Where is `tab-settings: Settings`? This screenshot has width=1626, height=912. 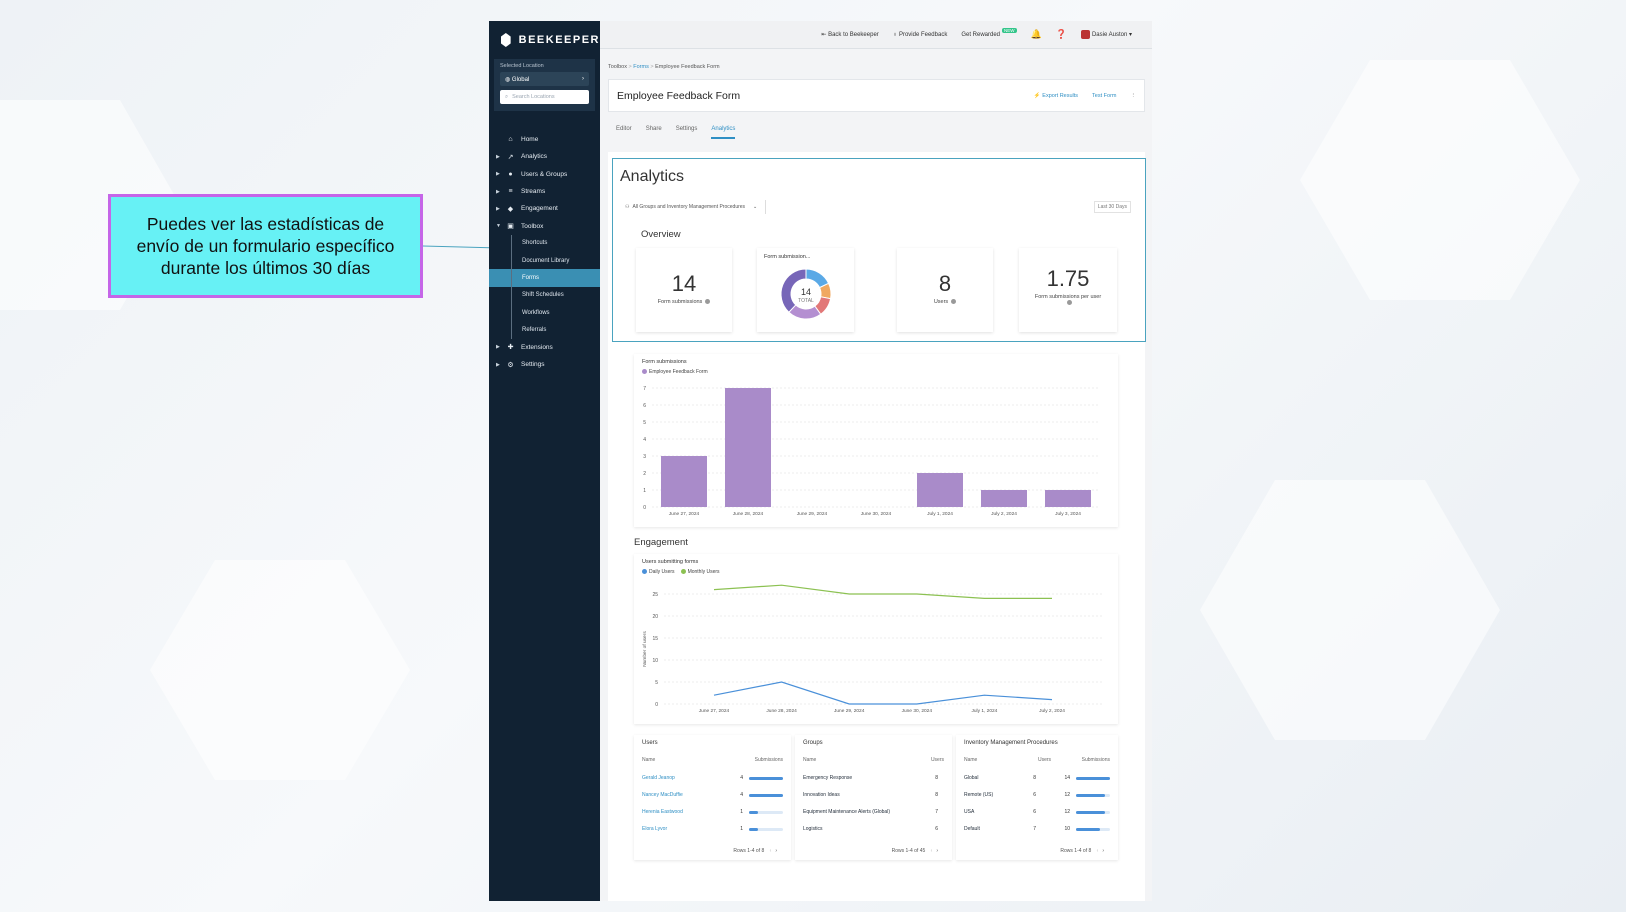 tab-settings: Settings is located at coordinates (686, 129).